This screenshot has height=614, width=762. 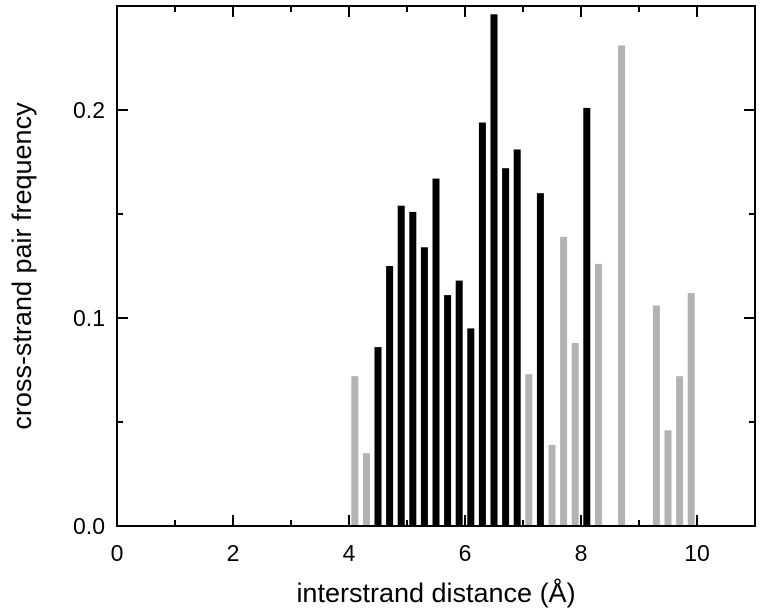 I want to click on x-tick-label-4: 4, so click(x=349, y=553).